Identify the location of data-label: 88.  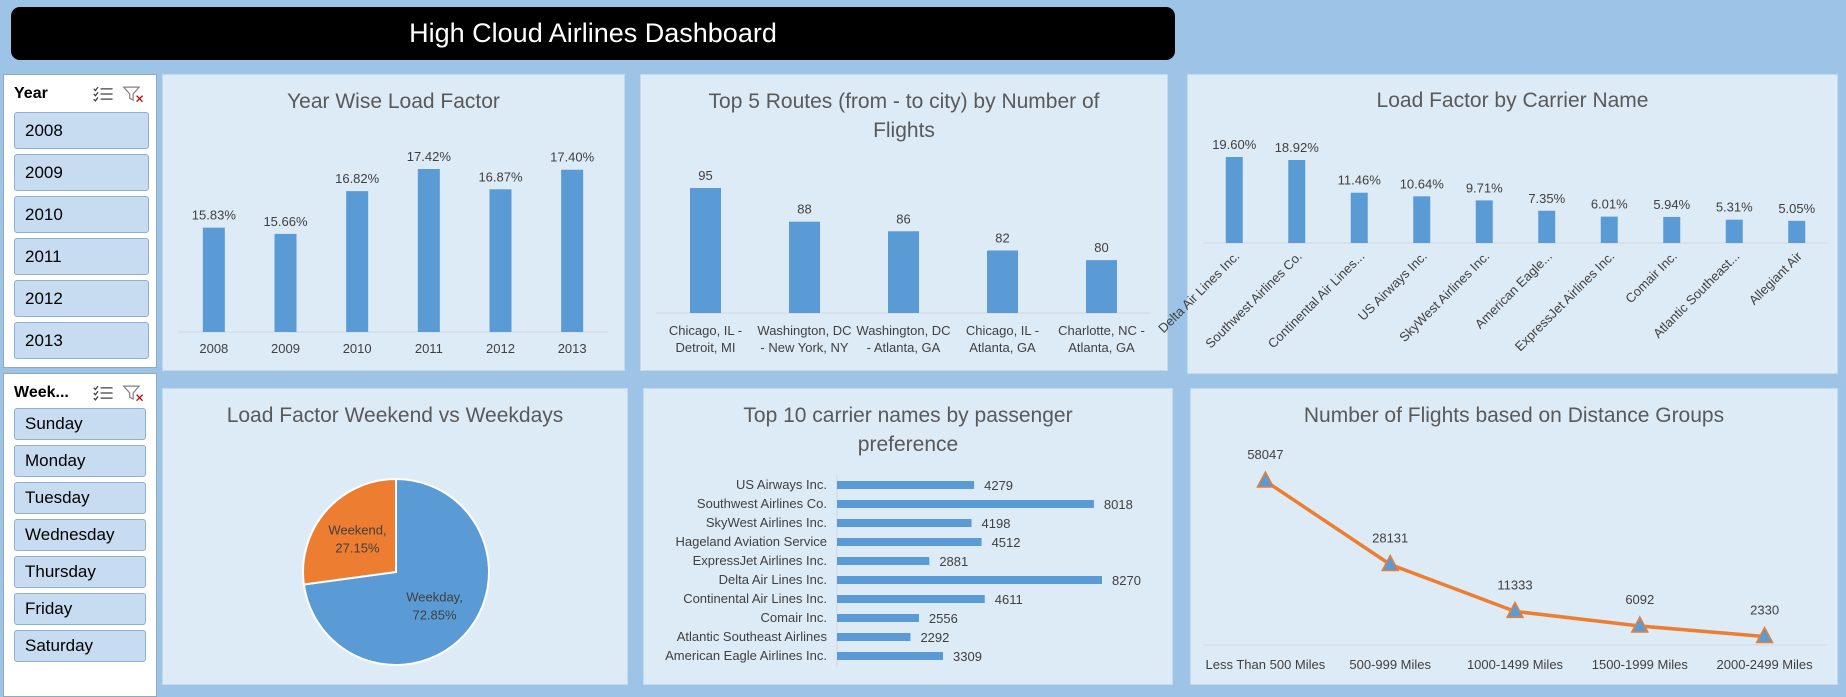
(804, 209).